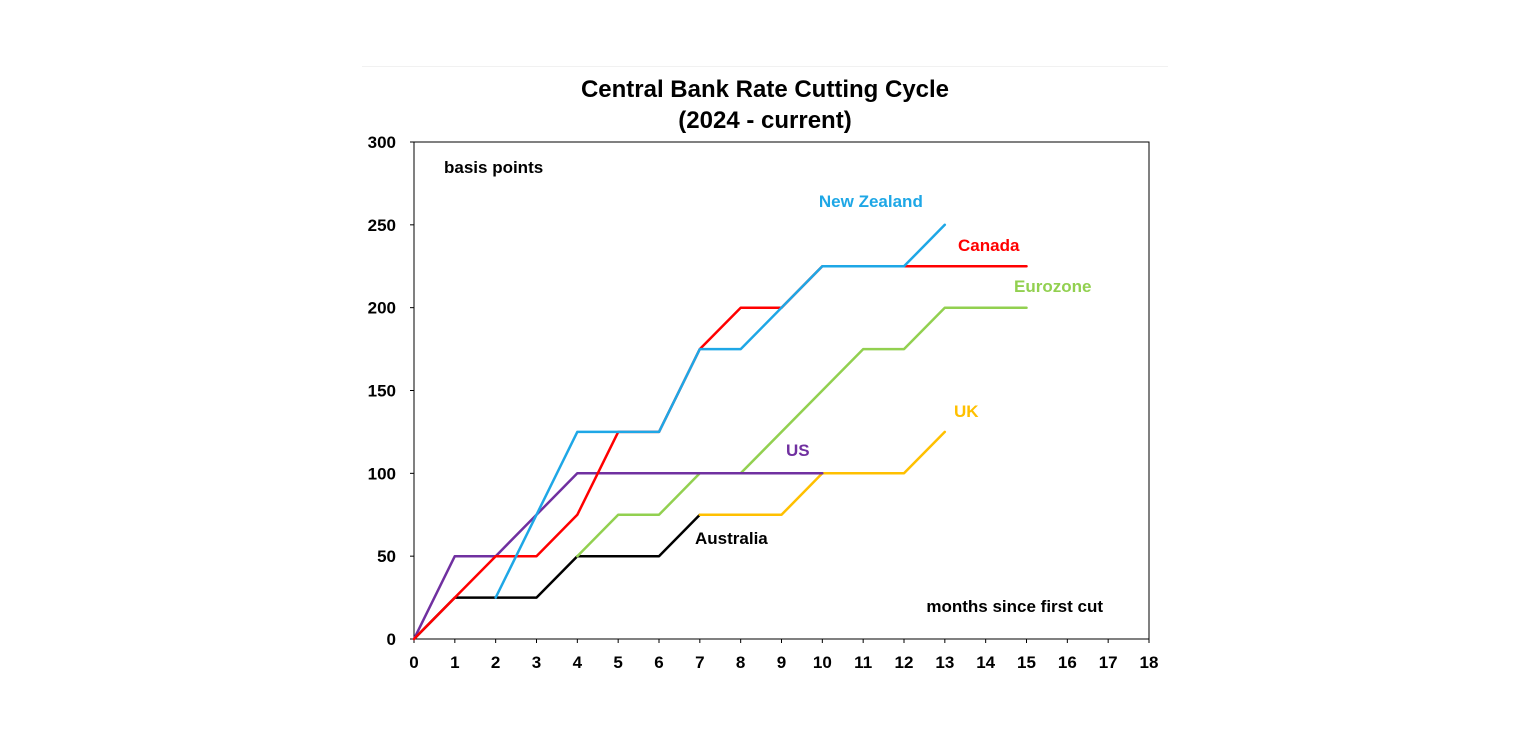 This screenshot has width=1536, height=744. What do you see at coordinates (740, 662) in the screenshot?
I see `x-tick-label: 8` at bounding box center [740, 662].